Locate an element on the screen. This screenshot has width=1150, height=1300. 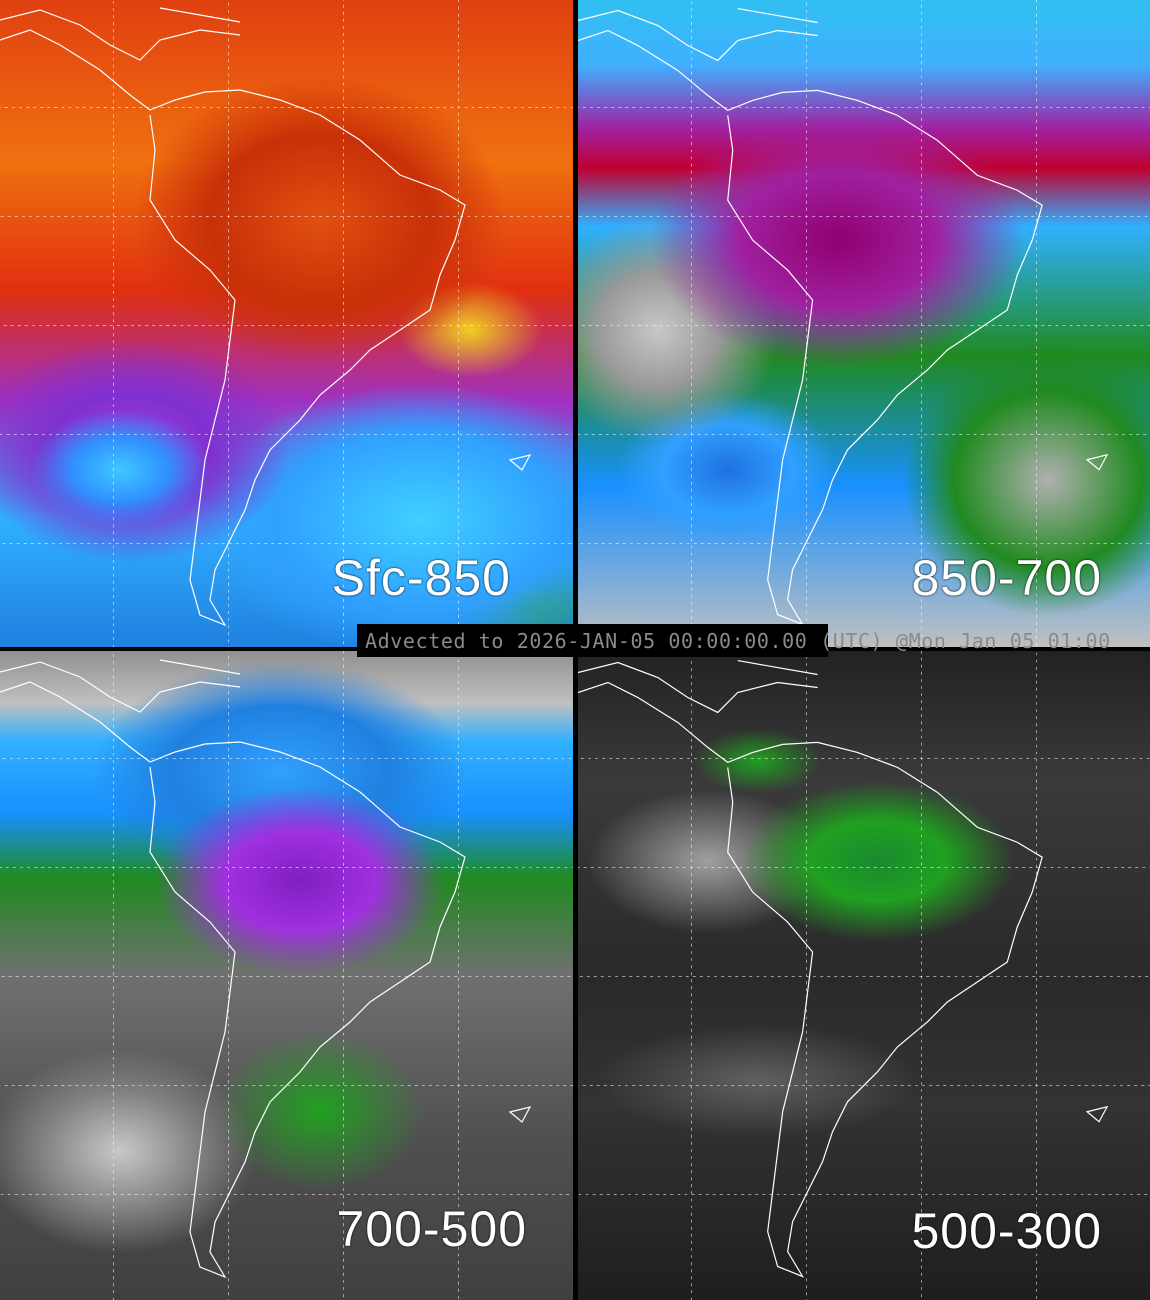
layer-label: 850-700 is located at coordinates (1006, 578).